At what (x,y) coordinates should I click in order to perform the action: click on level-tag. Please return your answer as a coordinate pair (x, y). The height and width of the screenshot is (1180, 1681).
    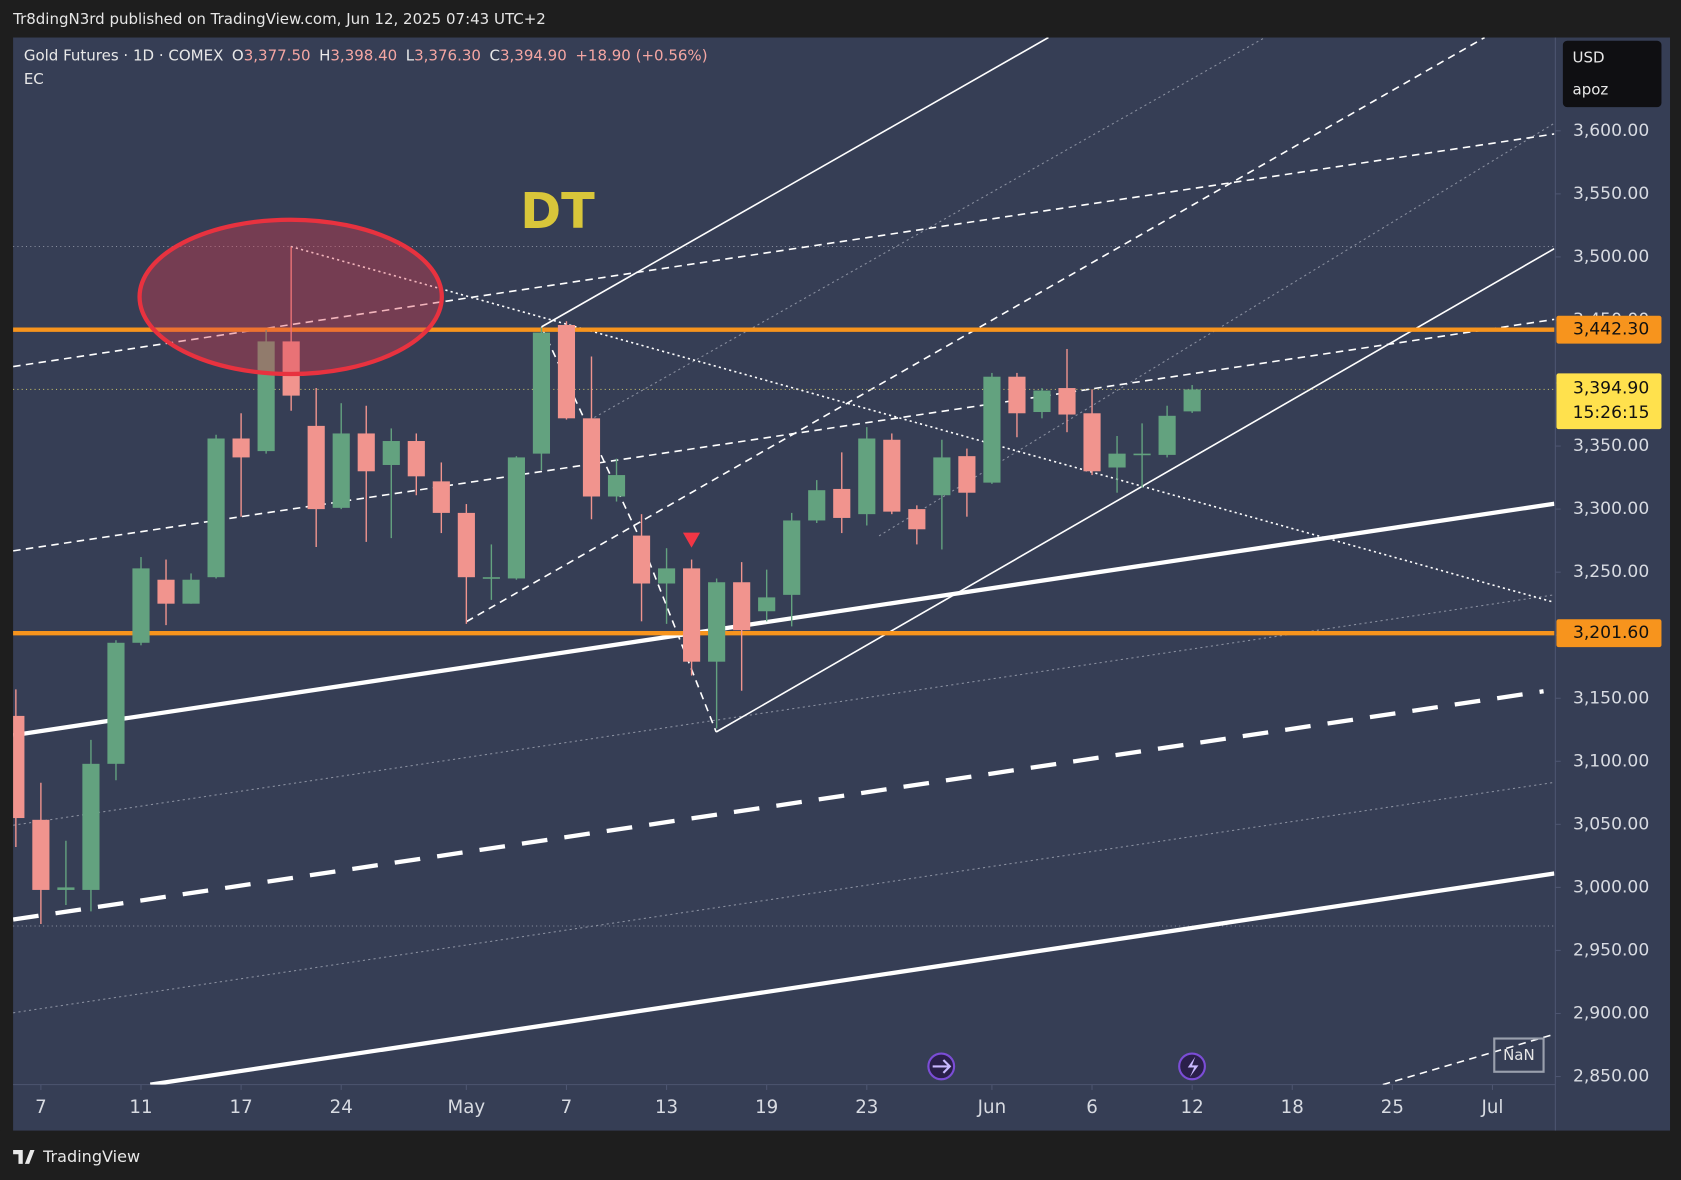
    Looking at the image, I should click on (1609, 329).